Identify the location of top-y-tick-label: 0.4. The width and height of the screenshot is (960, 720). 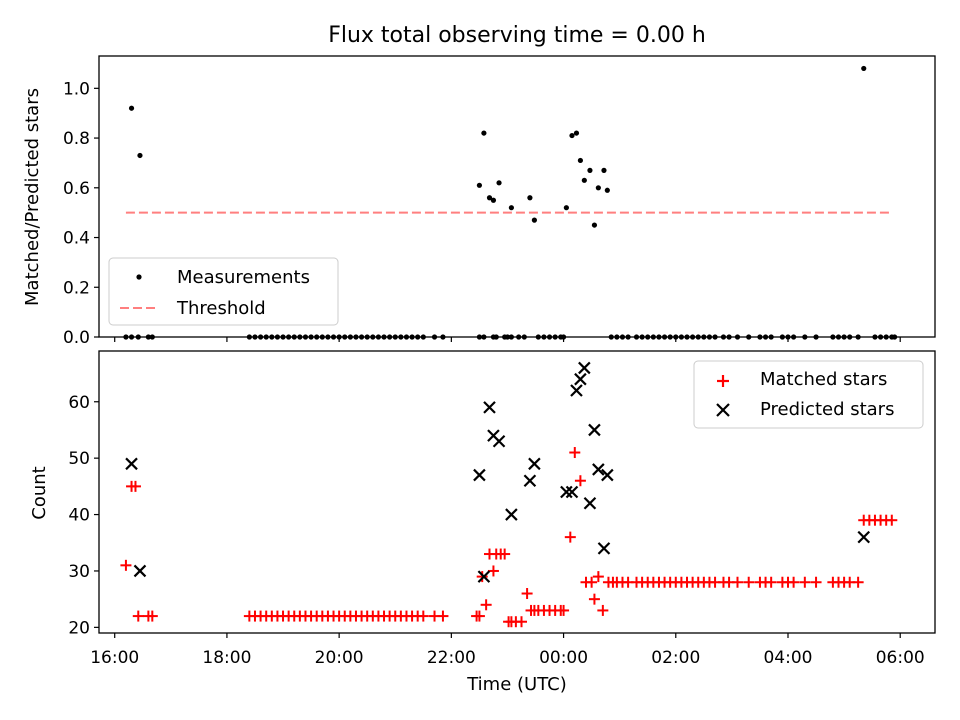
(76, 239).